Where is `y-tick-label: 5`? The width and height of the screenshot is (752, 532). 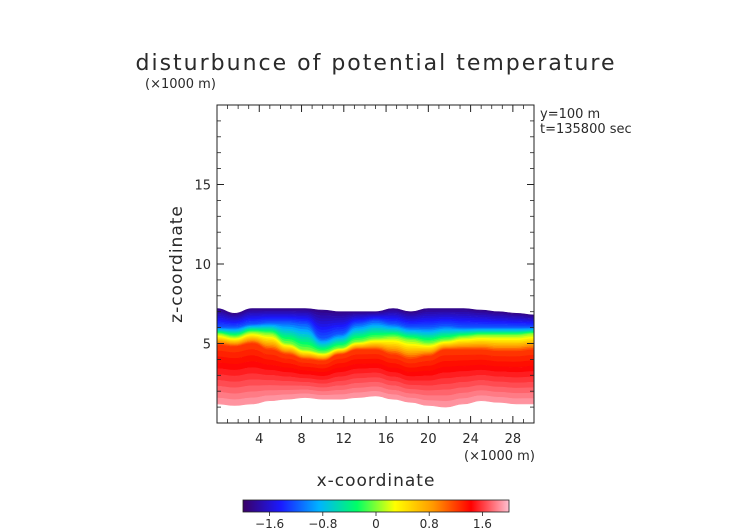 y-tick-label: 5 is located at coordinates (207, 345).